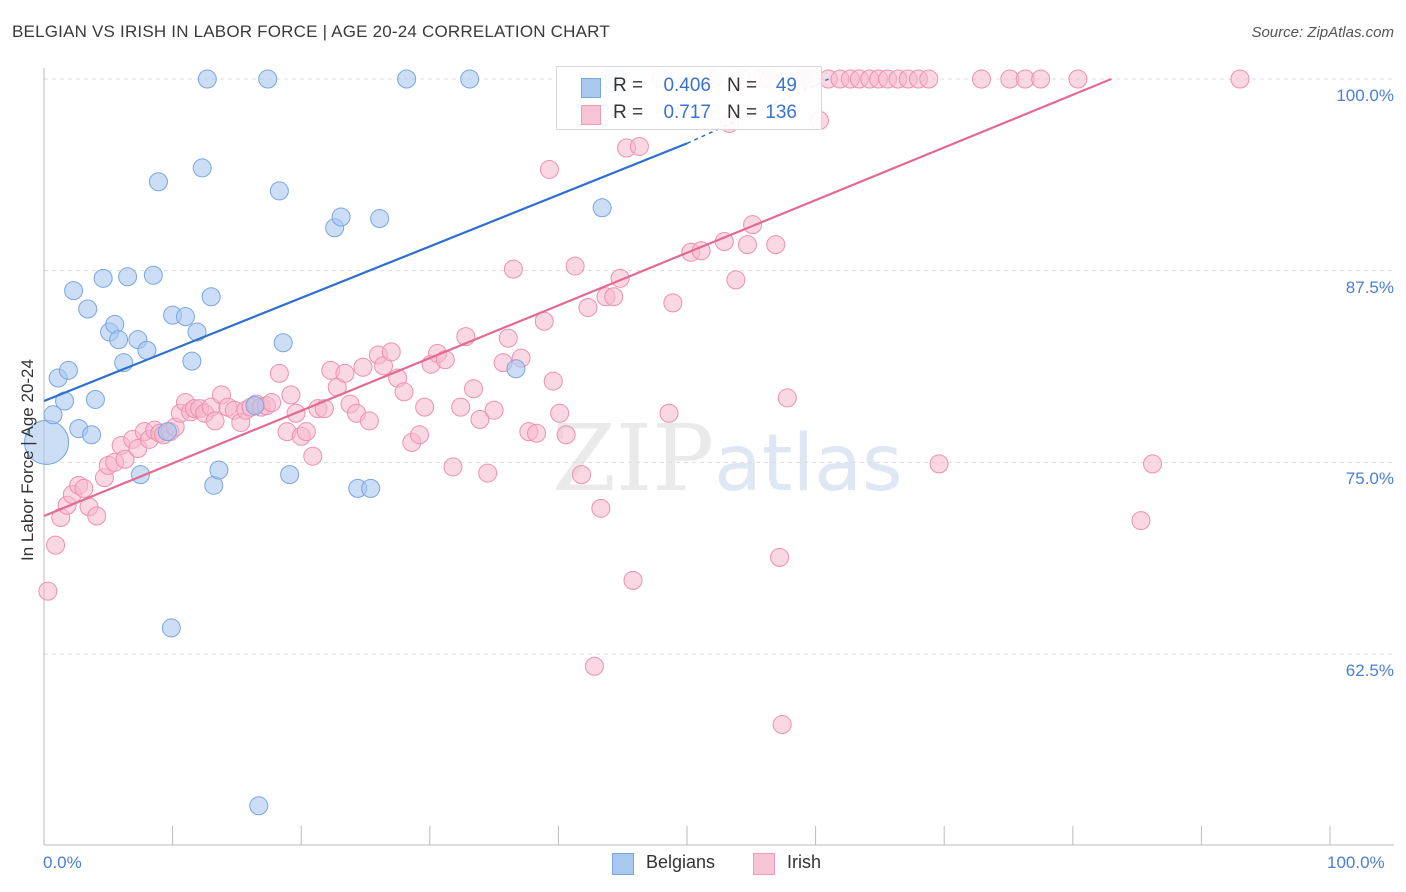 This screenshot has width=1406, height=892. Describe the element at coordinates (27, 460) in the screenshot. I see `y-axis-label: In Labor Force | Age 20-24` at that location.